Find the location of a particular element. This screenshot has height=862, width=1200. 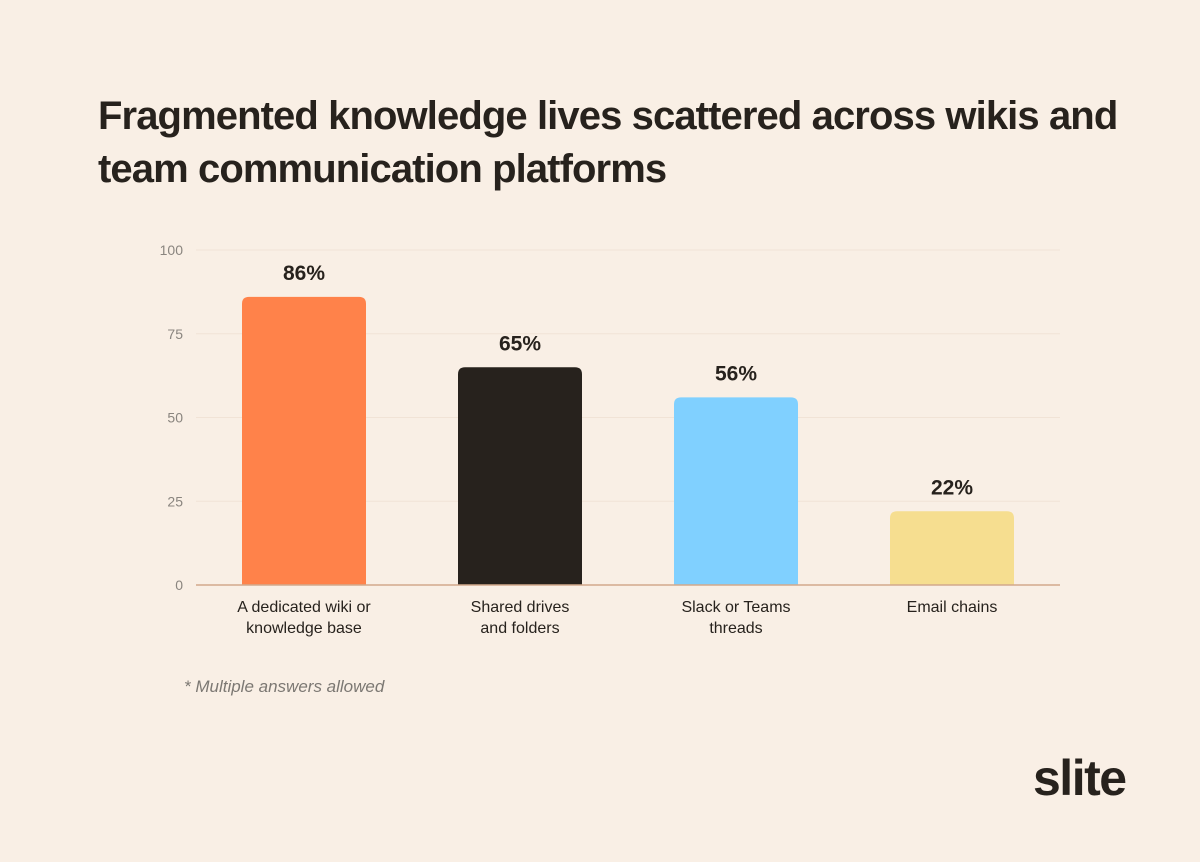

x-tick-label: A dedicated wiki or is located at coordinates (304, 607).